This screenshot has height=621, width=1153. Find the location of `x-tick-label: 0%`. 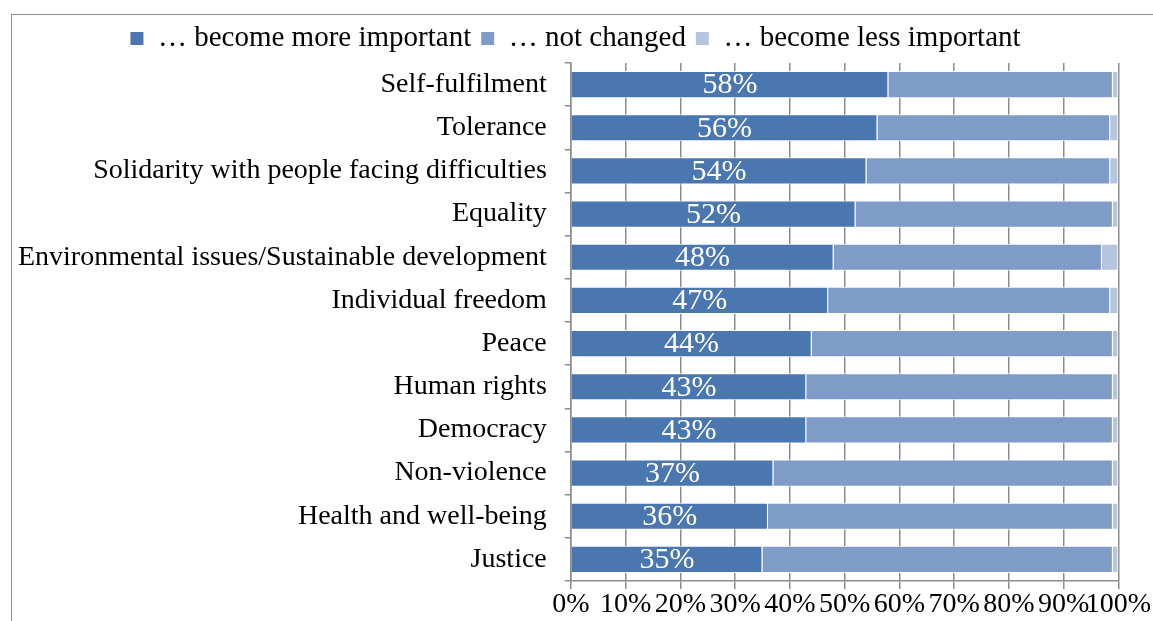

x-tick-label: 0% is located at coordinates (571, 603).